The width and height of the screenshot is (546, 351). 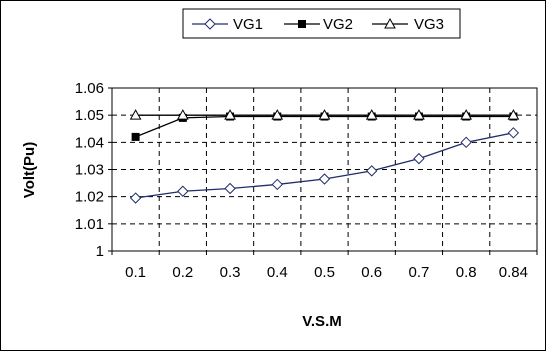 I want to click on legend-entry-vg3: VG3, so click(x=408, y=24).